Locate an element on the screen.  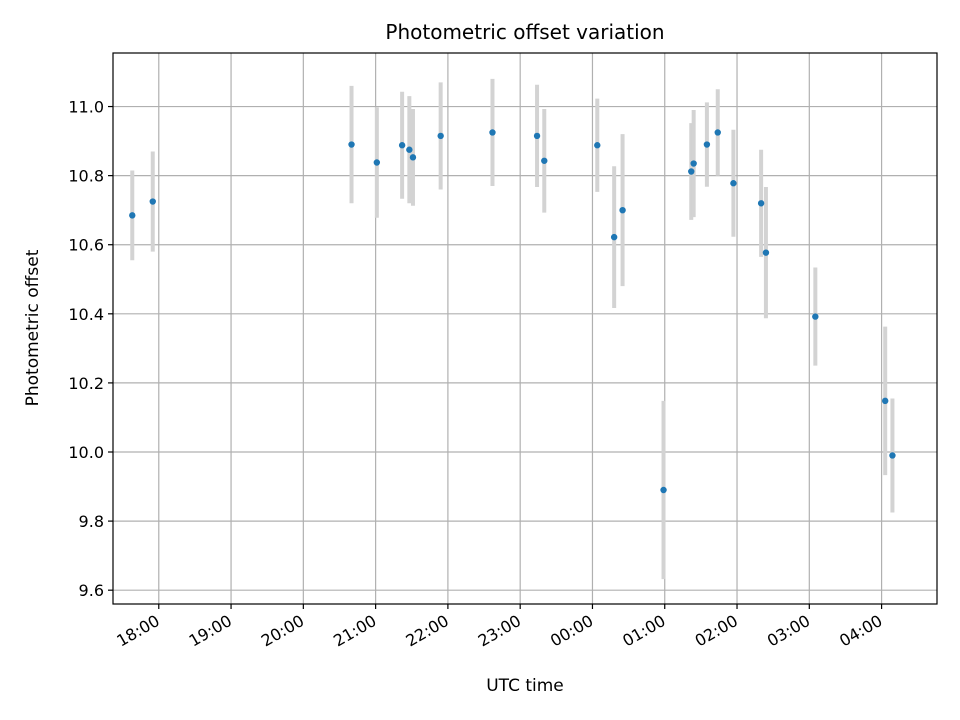
x-tick-label: 04:00 is located at coordinates (860, 631).